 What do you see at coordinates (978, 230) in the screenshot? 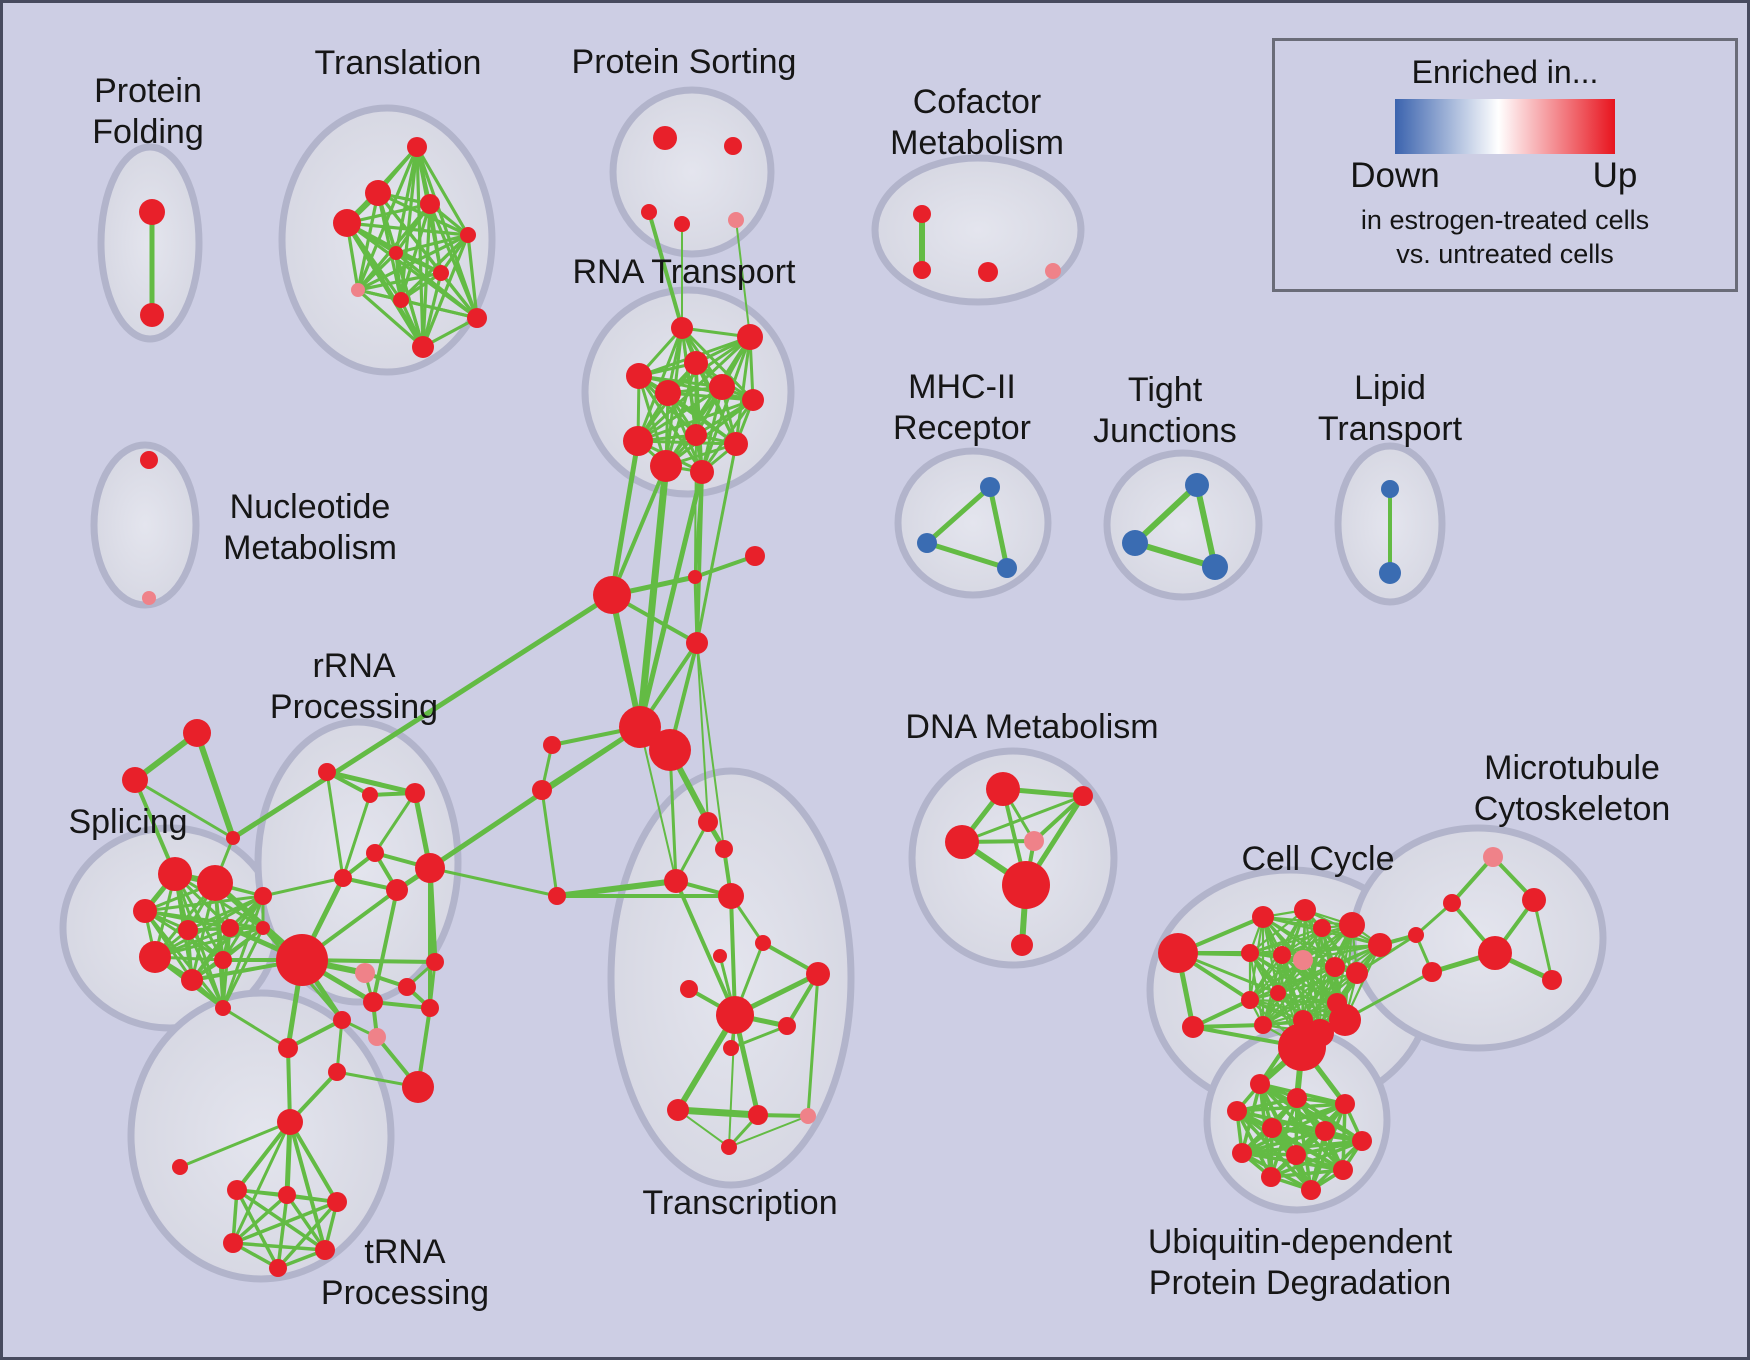
I see `cluster-ellipse-cofactor-metabolism` at bounding box center [978, 230].